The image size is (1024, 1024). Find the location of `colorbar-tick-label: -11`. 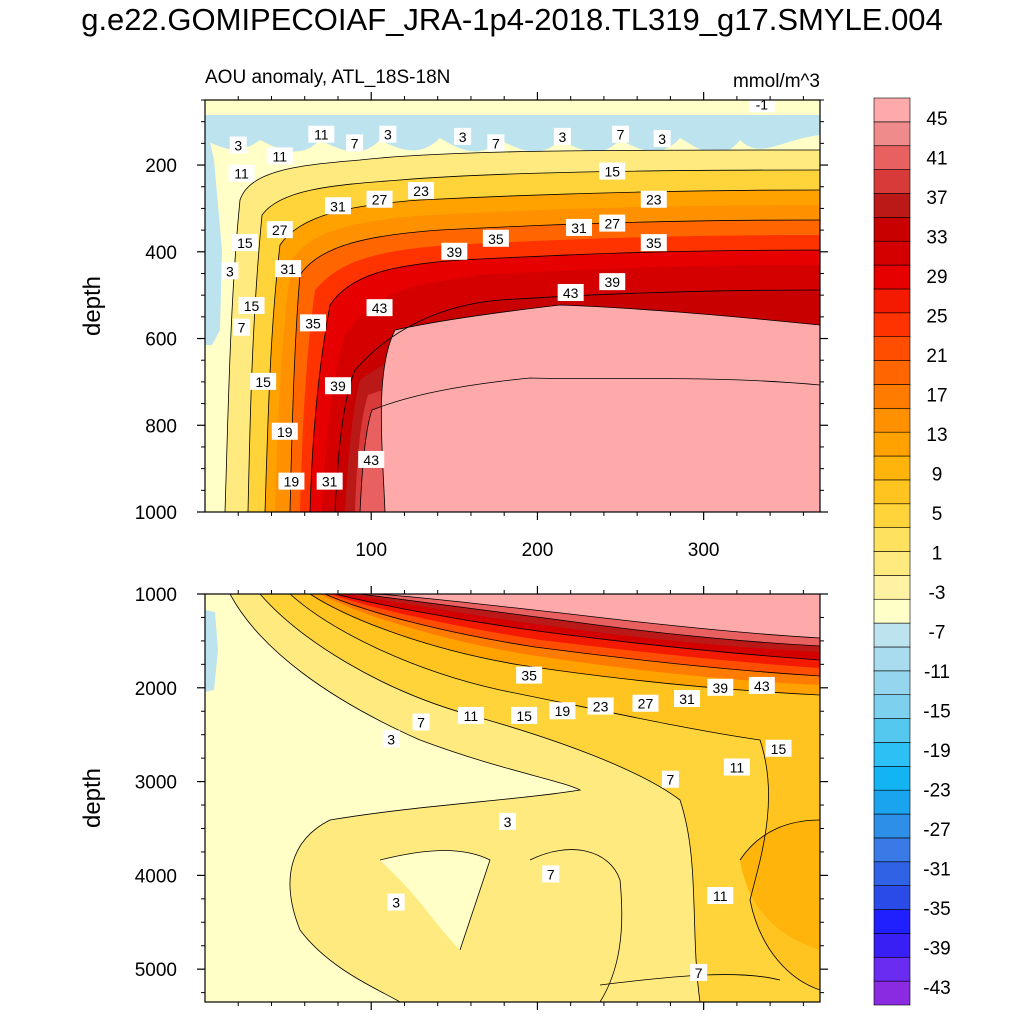

colorbar-tick-label: -11 is located at coordinates (937, 672).